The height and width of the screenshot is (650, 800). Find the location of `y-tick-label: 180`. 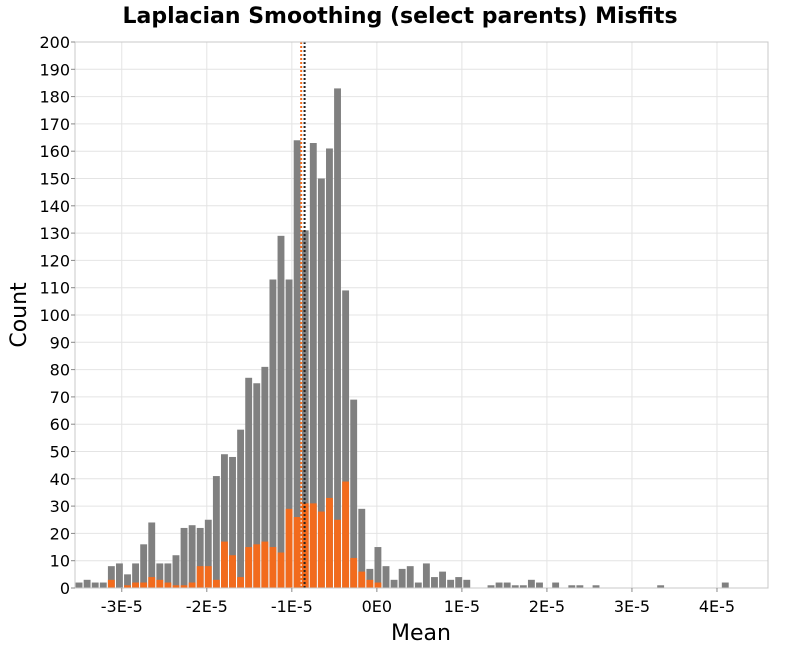

y-tick-label: 180 is located at coordinates (54, 97).